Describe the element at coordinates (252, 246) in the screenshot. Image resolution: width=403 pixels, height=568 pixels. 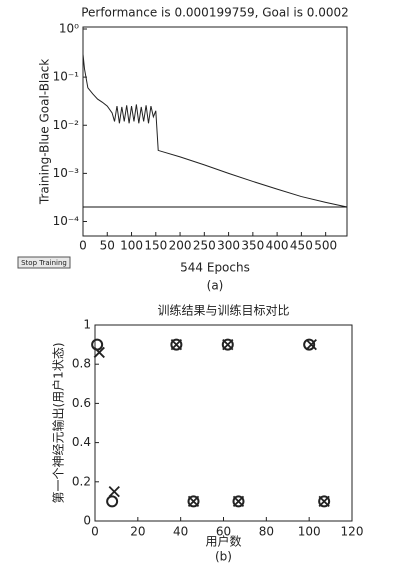
I see `x-tick-label: 350` at that location.